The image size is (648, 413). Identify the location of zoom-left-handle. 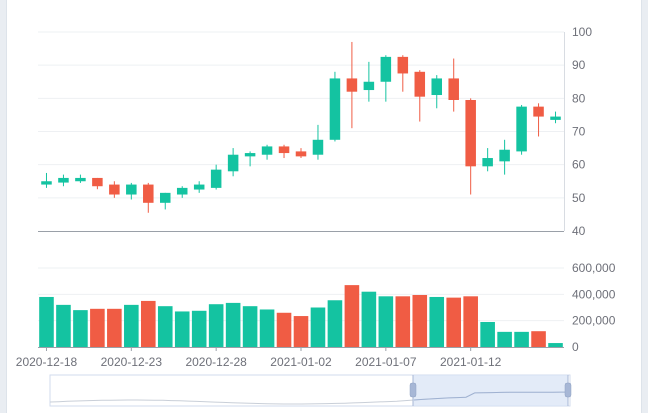
(413, 390).